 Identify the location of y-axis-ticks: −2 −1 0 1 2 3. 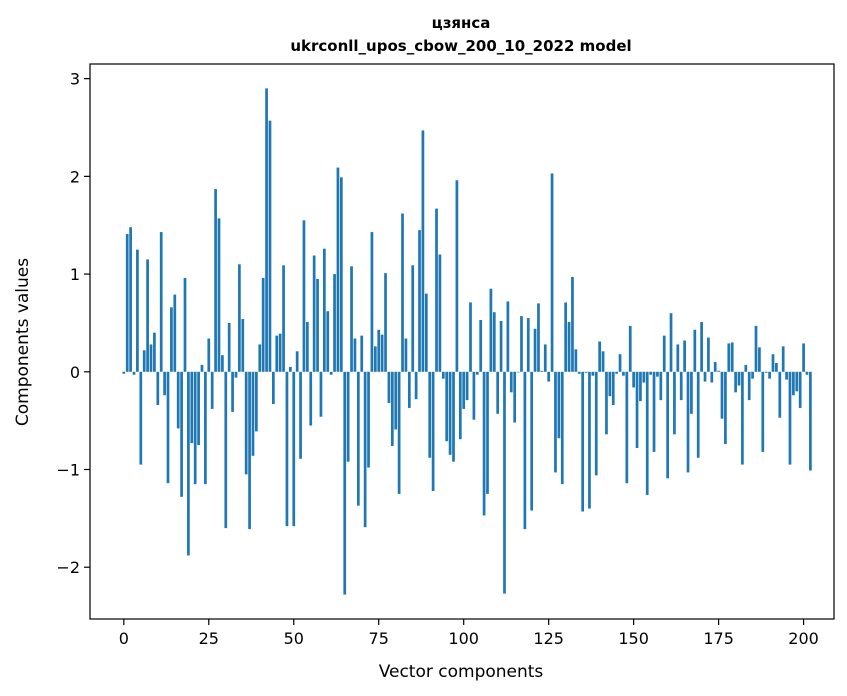
(73, 323).